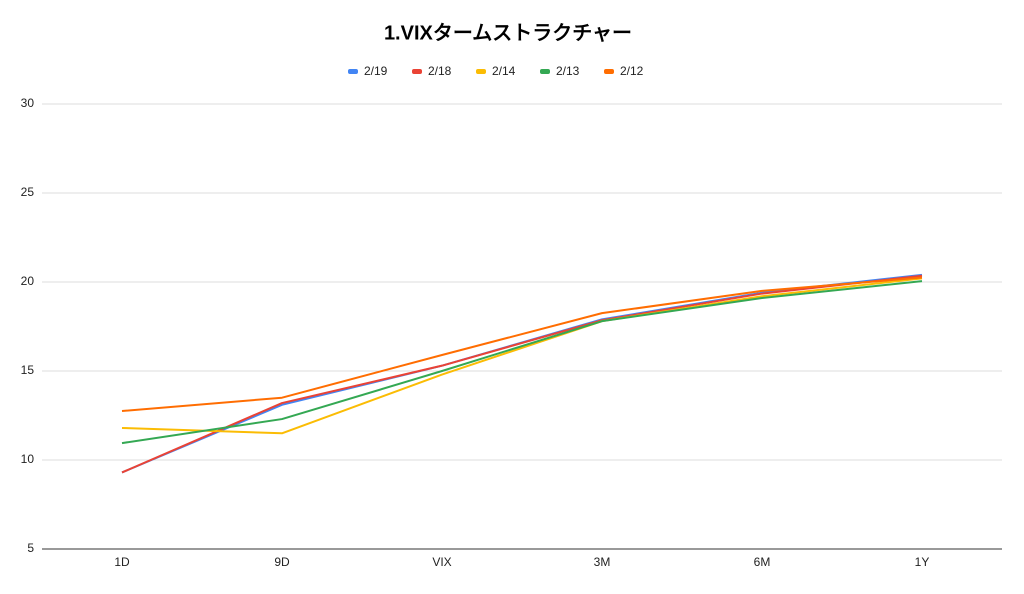 The width and height of the screenshot is (1024, 594). I want to click on x-tick-label: 3M, so click(602, 562).